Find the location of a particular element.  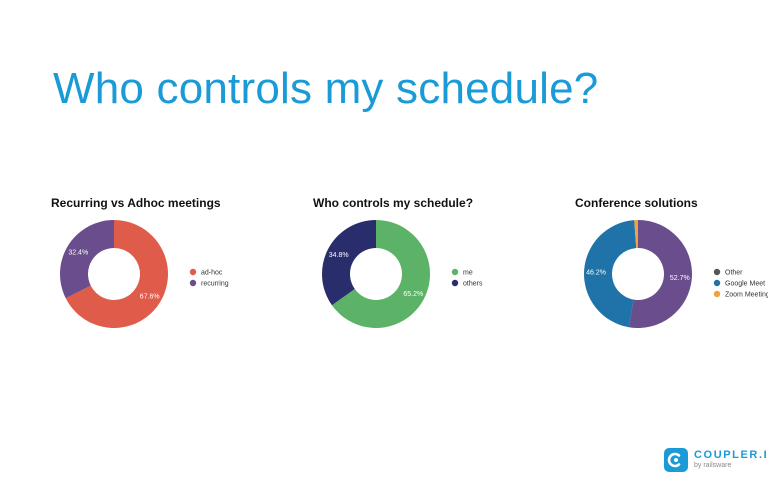

donut-chart: 65.2% 34.8% me others is located at coordinates (402, 274).